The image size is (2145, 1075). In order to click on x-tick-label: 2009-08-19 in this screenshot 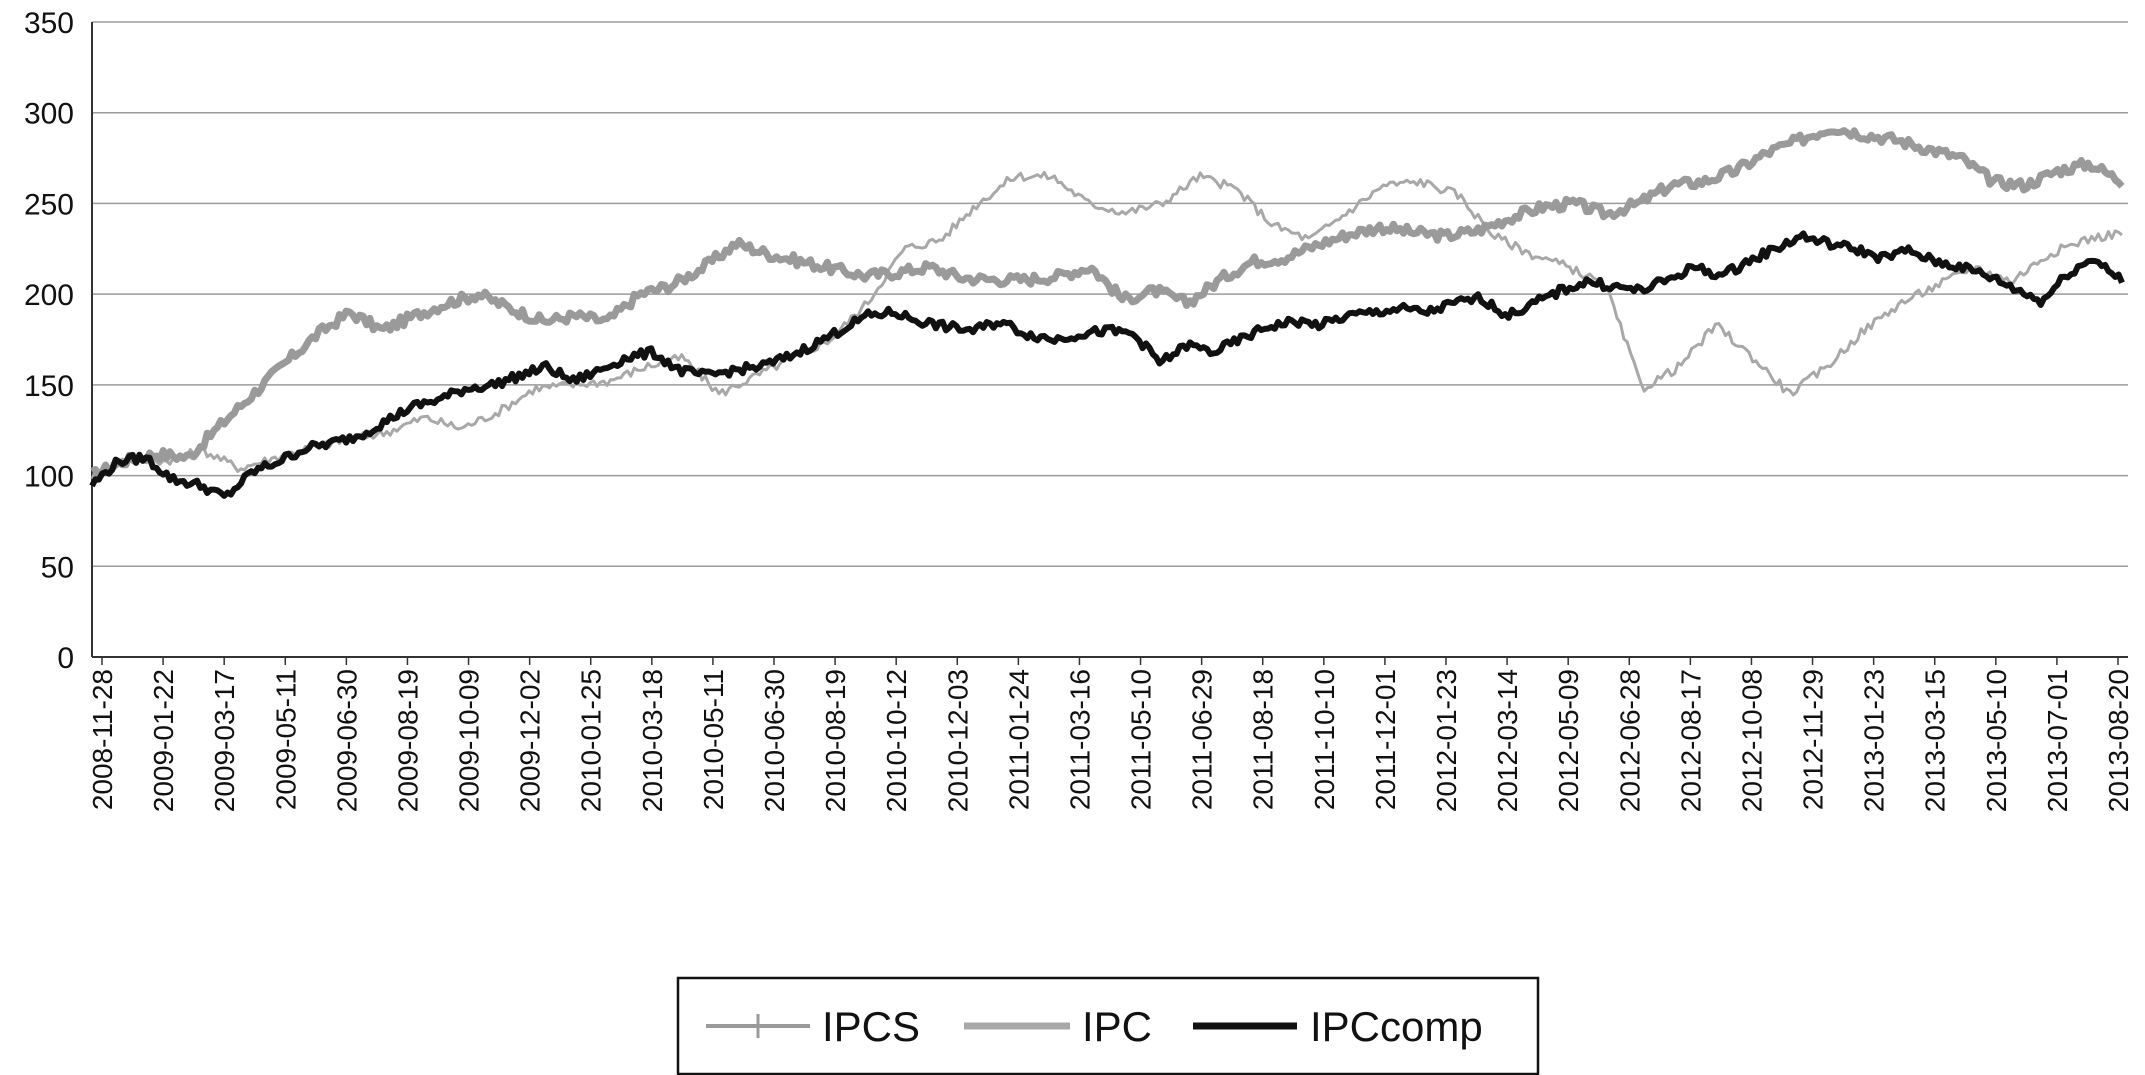, I will do `click(407, 740)`.